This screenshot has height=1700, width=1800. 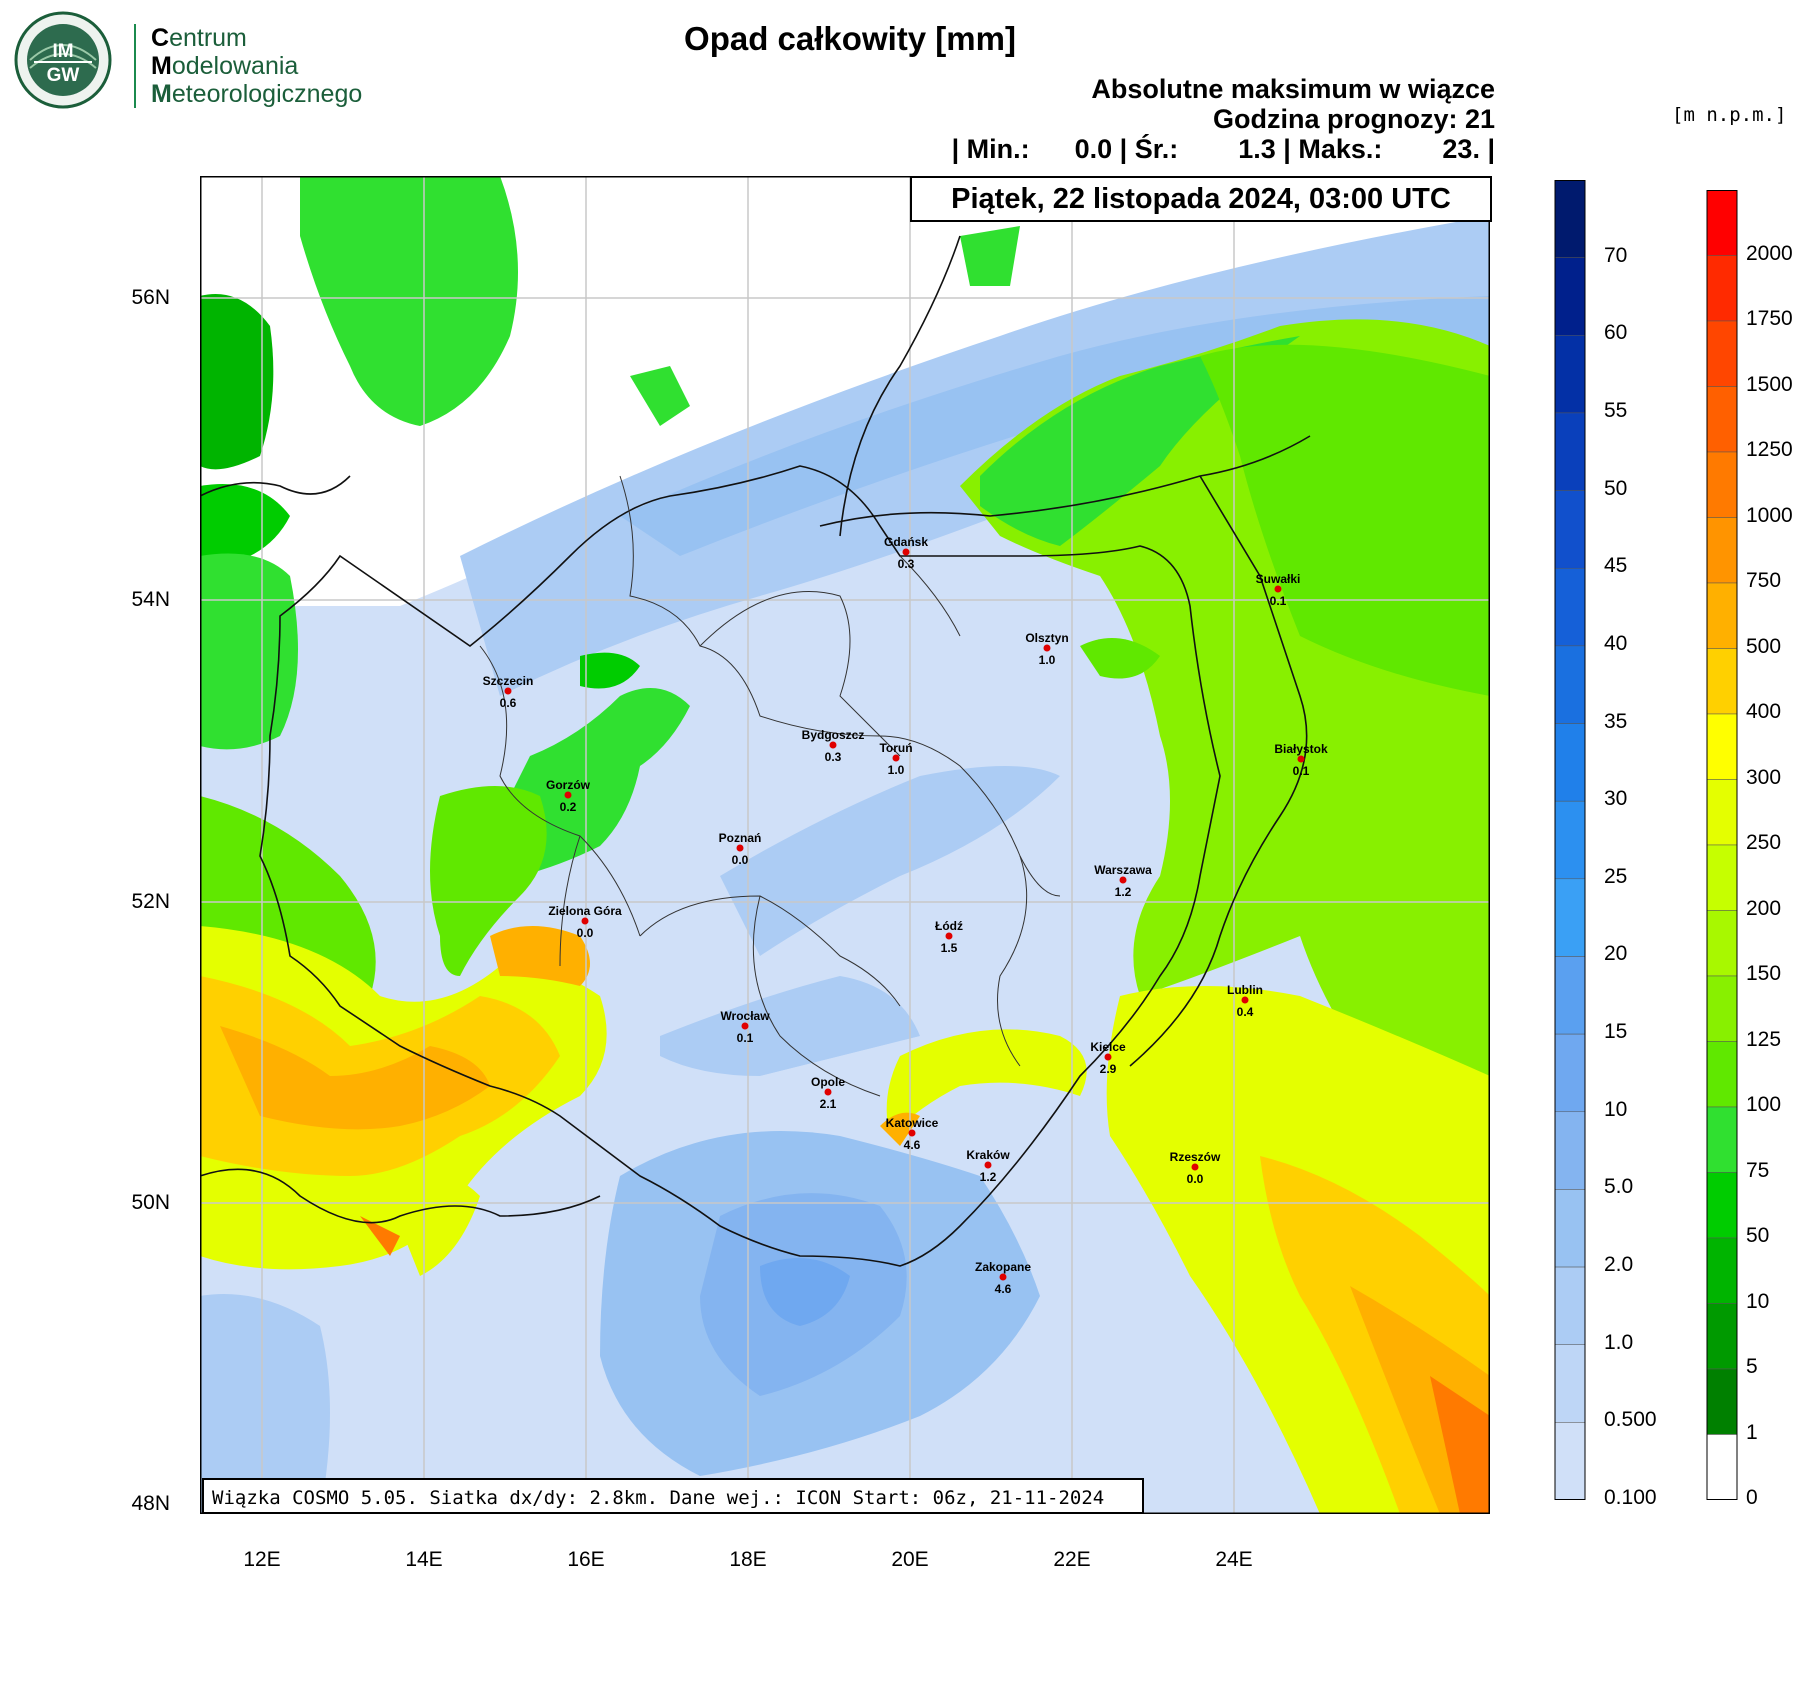 What do you see at coordinates (1769, 515) in the screenshot?
I see `colorbar-label: 1000` at bounding box center [1769, 515].